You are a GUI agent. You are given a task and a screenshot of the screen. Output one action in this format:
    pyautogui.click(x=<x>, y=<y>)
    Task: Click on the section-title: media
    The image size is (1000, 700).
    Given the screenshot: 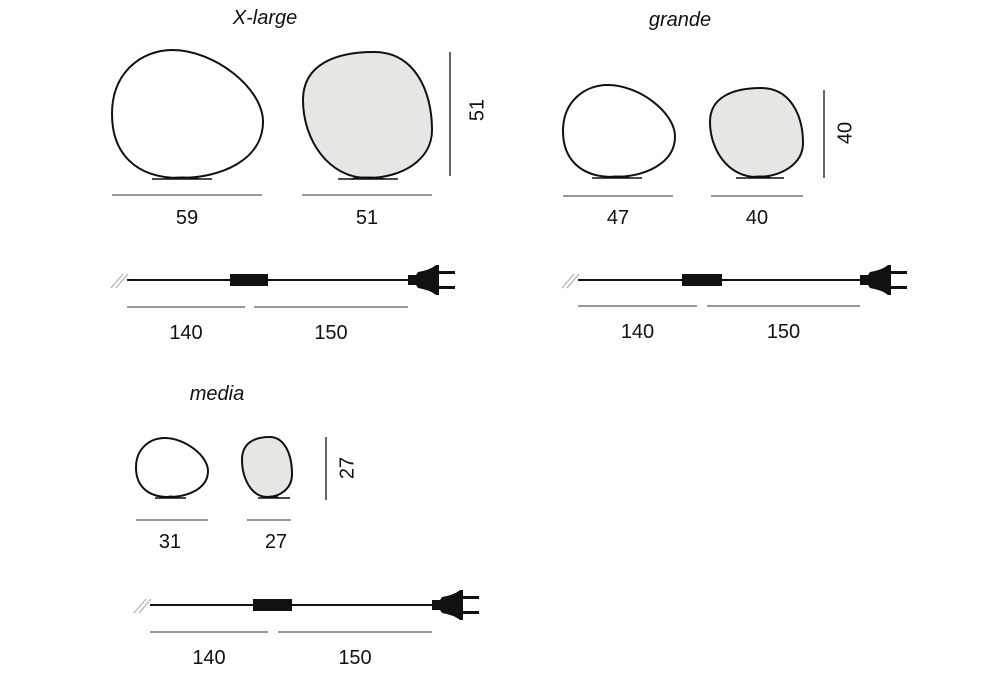 What is the action you would take?
    pyautogui.click(x=217, y=394)
    